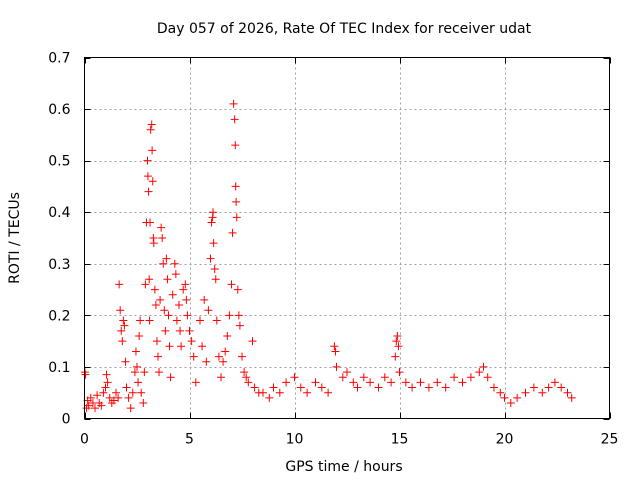  What do you see at coordinates (343, 467) in the screenshot?
I see `x-axis-label: GPS time / hours` at bounding box center [343, 467].